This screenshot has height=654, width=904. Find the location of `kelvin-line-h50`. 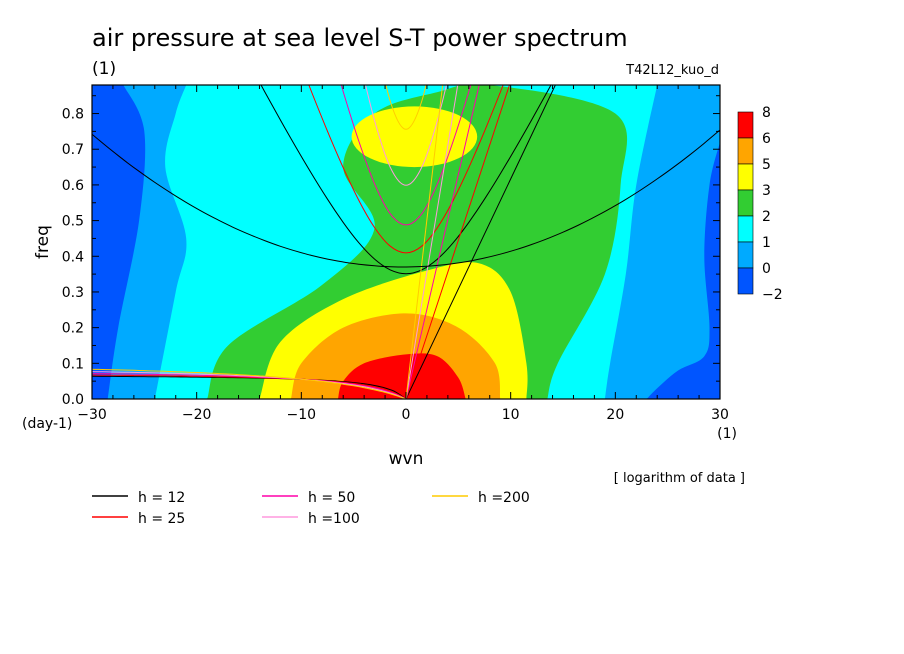

kelvin-line-h50 is located at coordinates (442, 242).